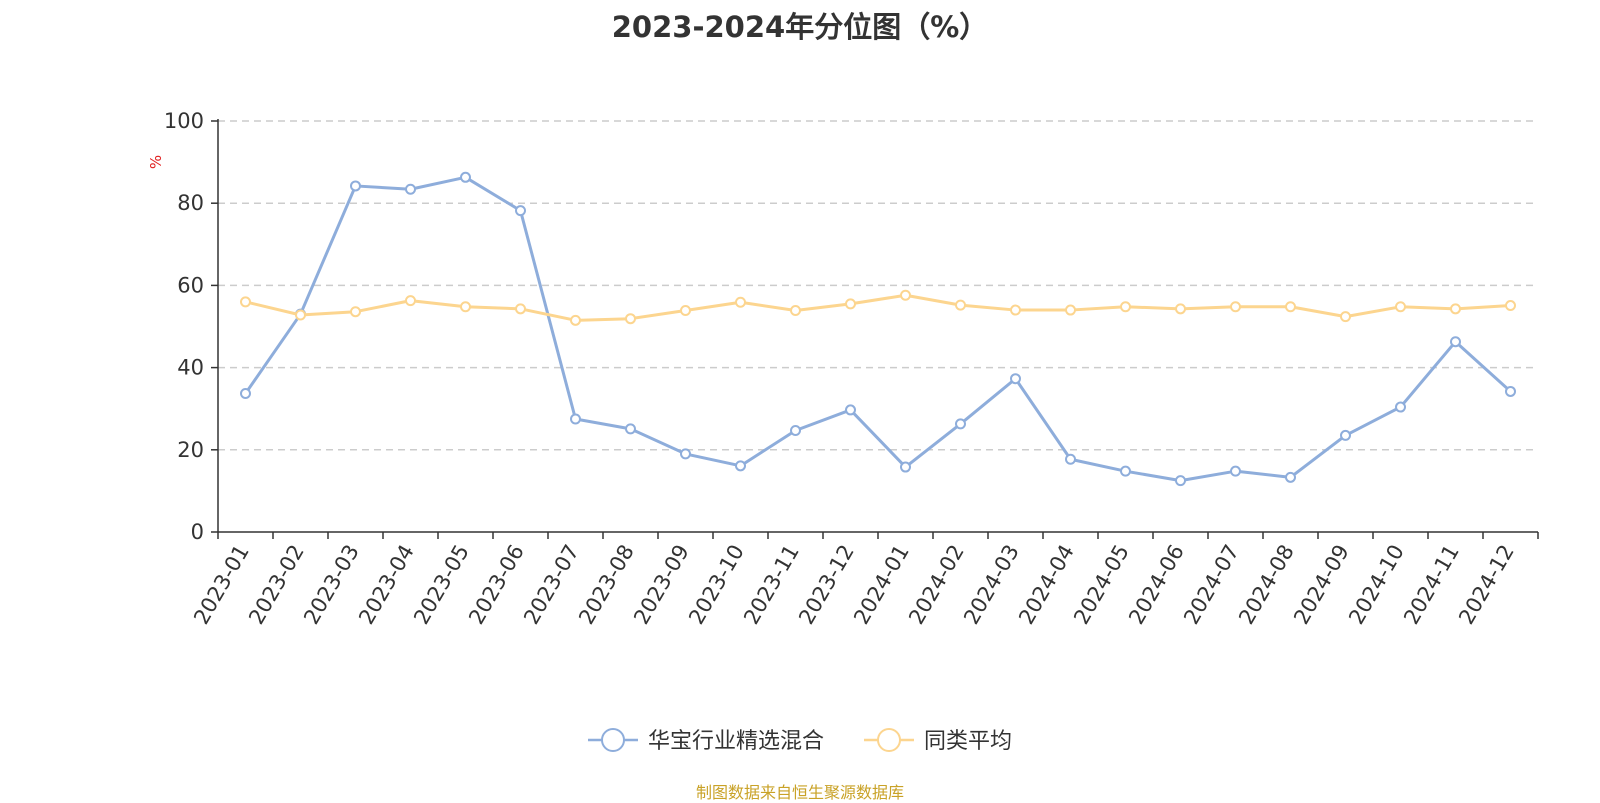  Describe the element at coordinates (184, 121) in the screenshot. I see `y-tick-label: 100` at that location.